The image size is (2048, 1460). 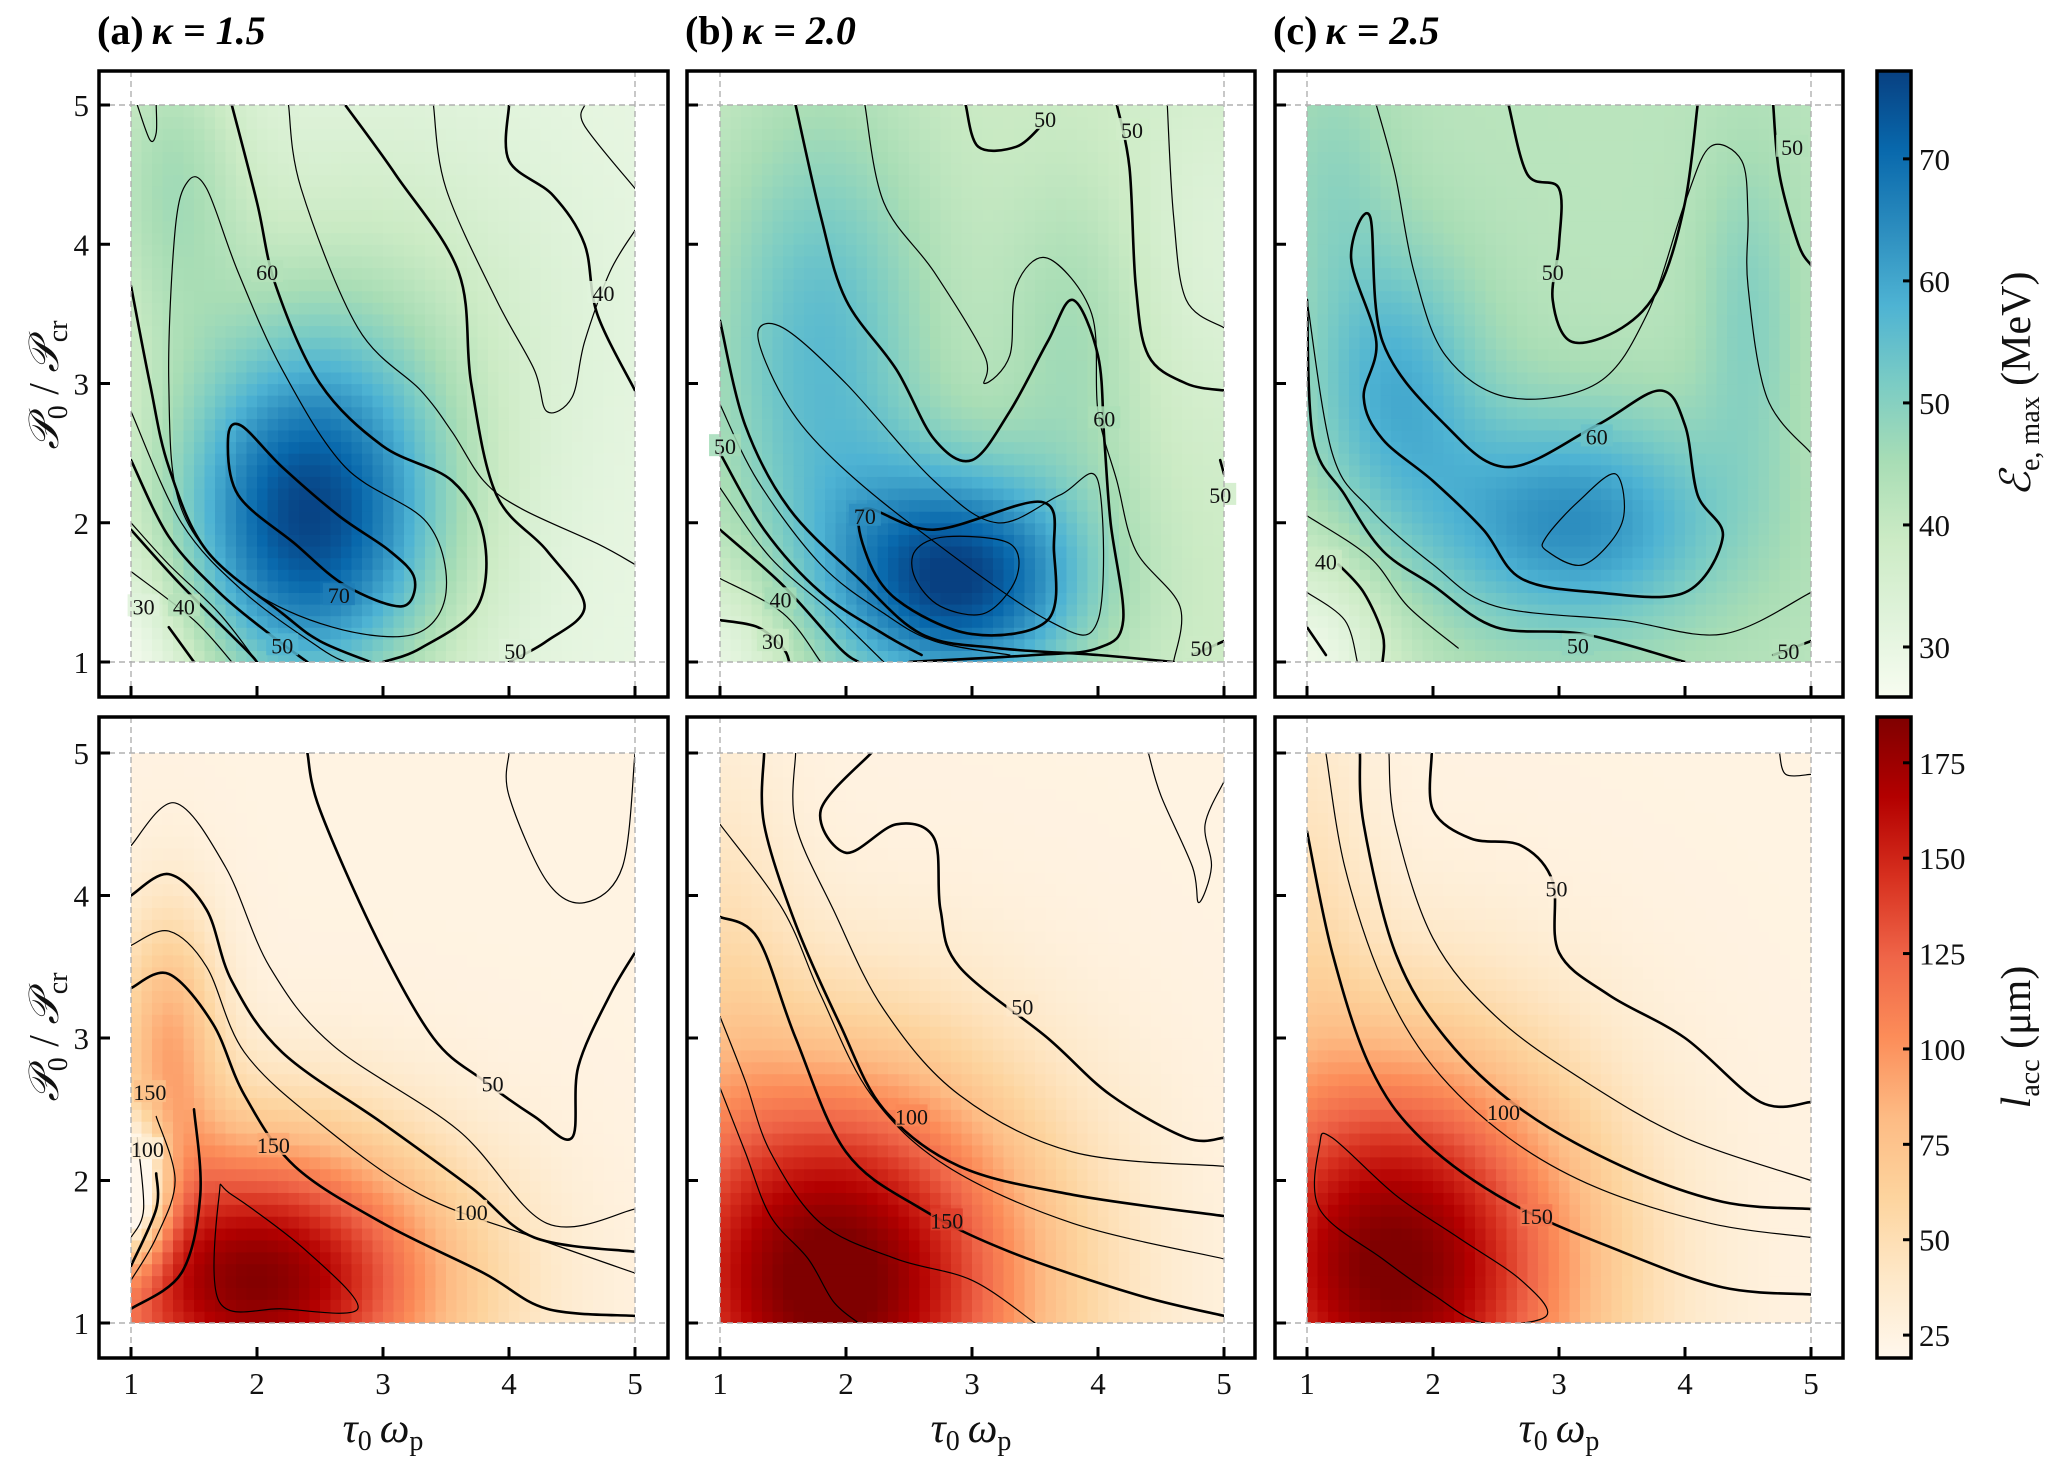 I want to click on contour-line, so click(x=147, y=124).